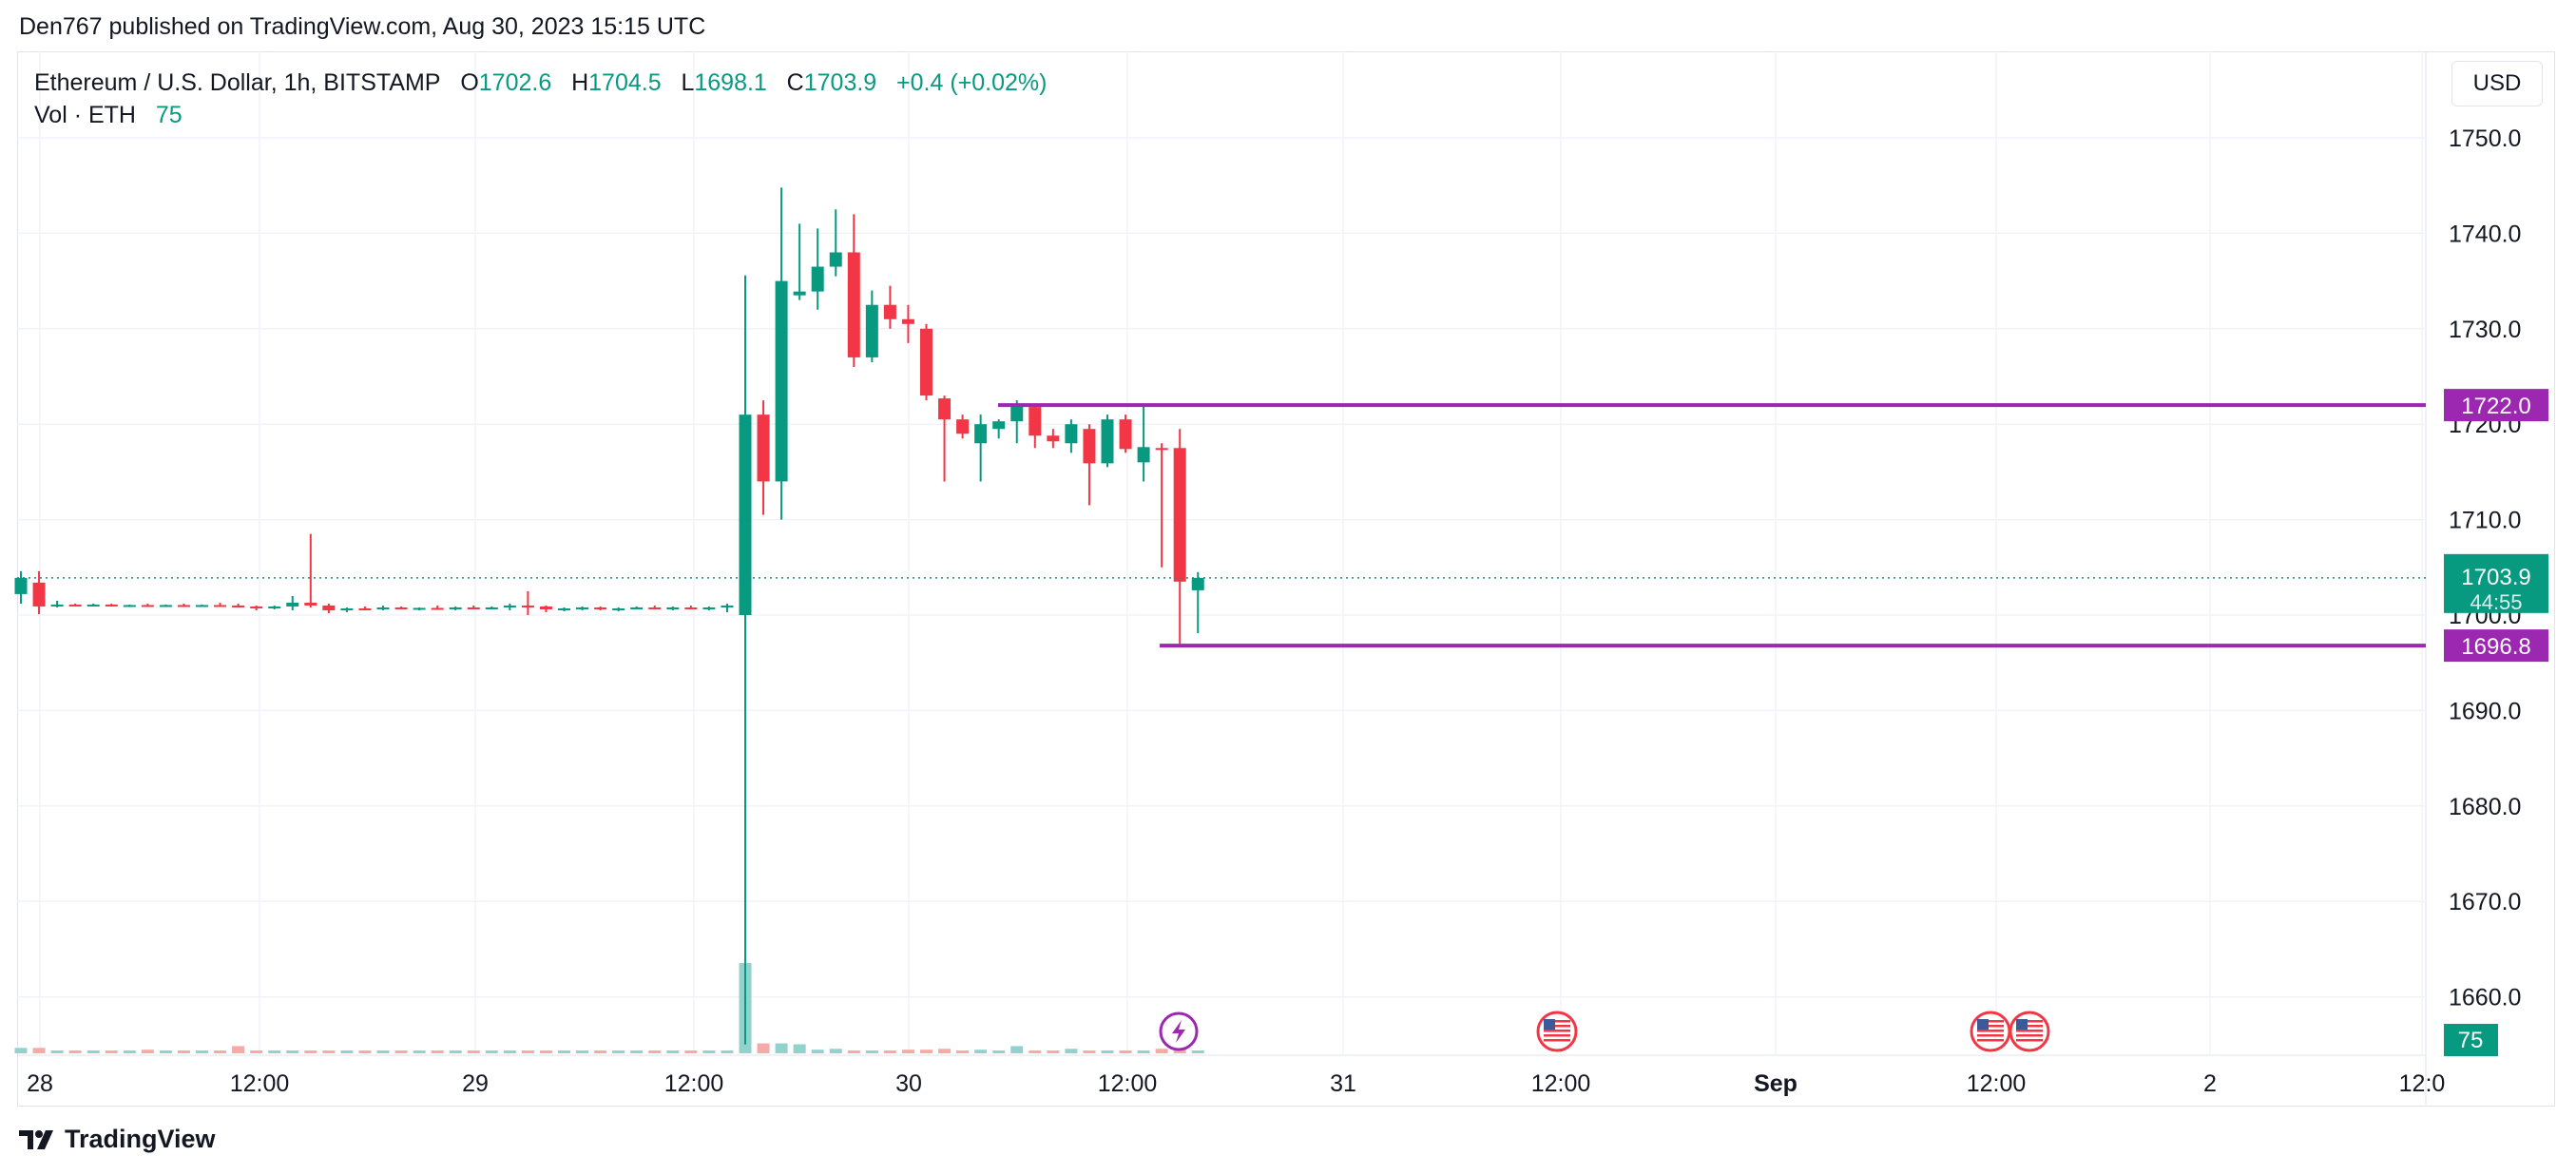 This screenshot has width=2576, height=1175. I want to click on last-price-badge, so click(2496, 583).